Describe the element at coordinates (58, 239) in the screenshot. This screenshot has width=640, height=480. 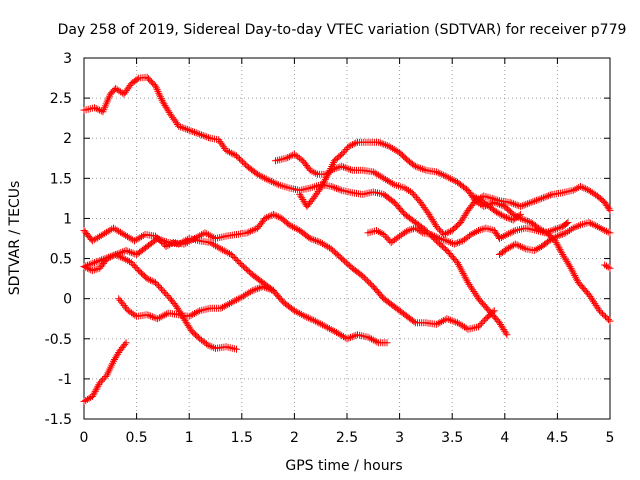
I see `y-tick-labels: -1.5 -1 -0.5 0 0.5 1 1.5 2 2.5 3` at that location.